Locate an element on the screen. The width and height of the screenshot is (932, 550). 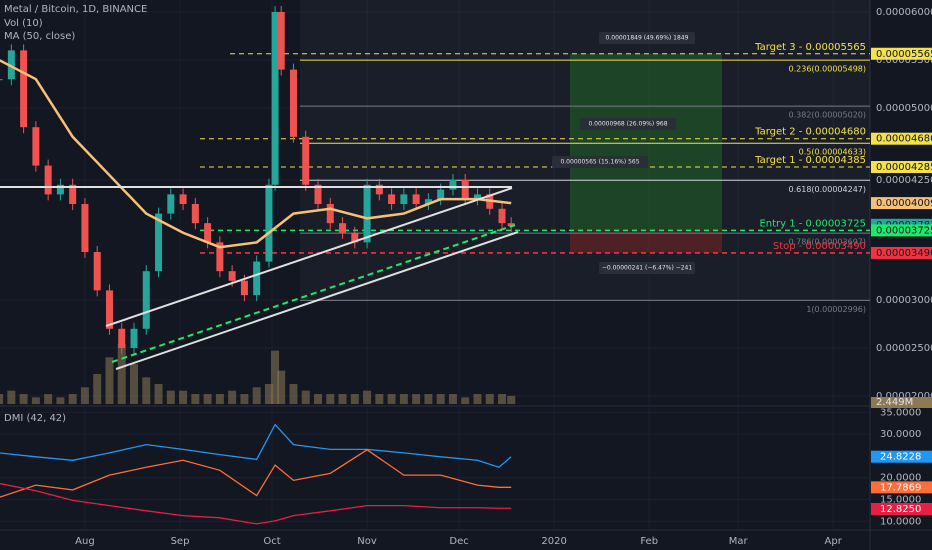
price-label: 0.00004009 is located at coordinates (904, 203).